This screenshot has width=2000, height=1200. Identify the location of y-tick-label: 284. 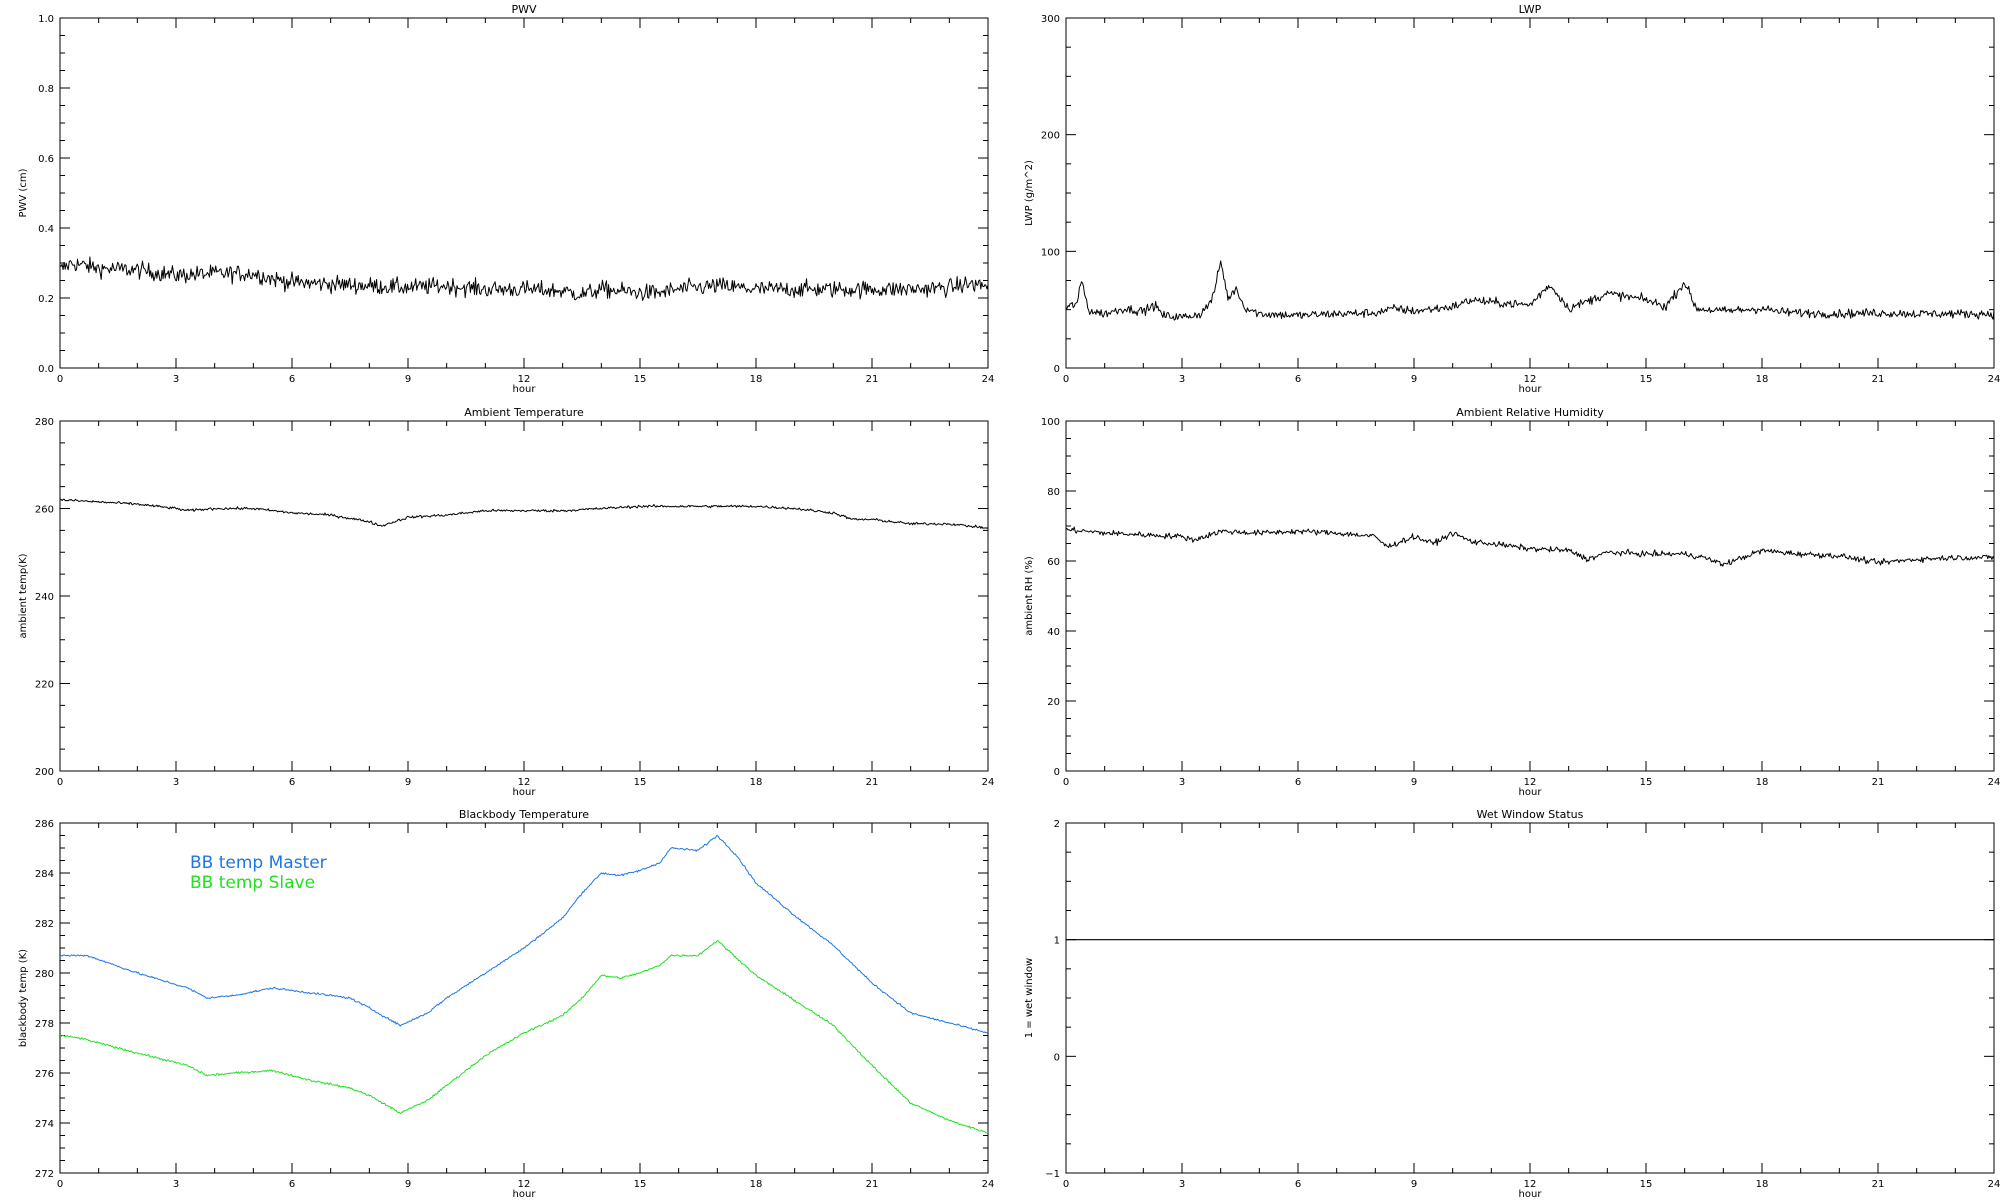
(44, 874).